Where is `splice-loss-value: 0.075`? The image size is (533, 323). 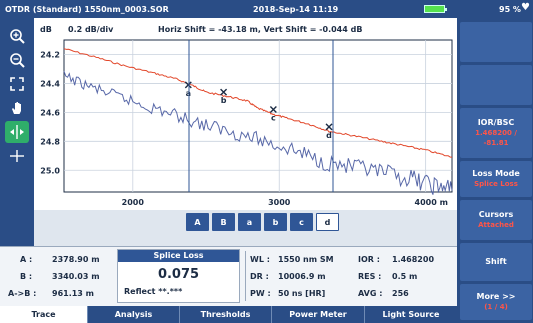 splice-loss-value: 0.075 is located at coordinates (178, 274).